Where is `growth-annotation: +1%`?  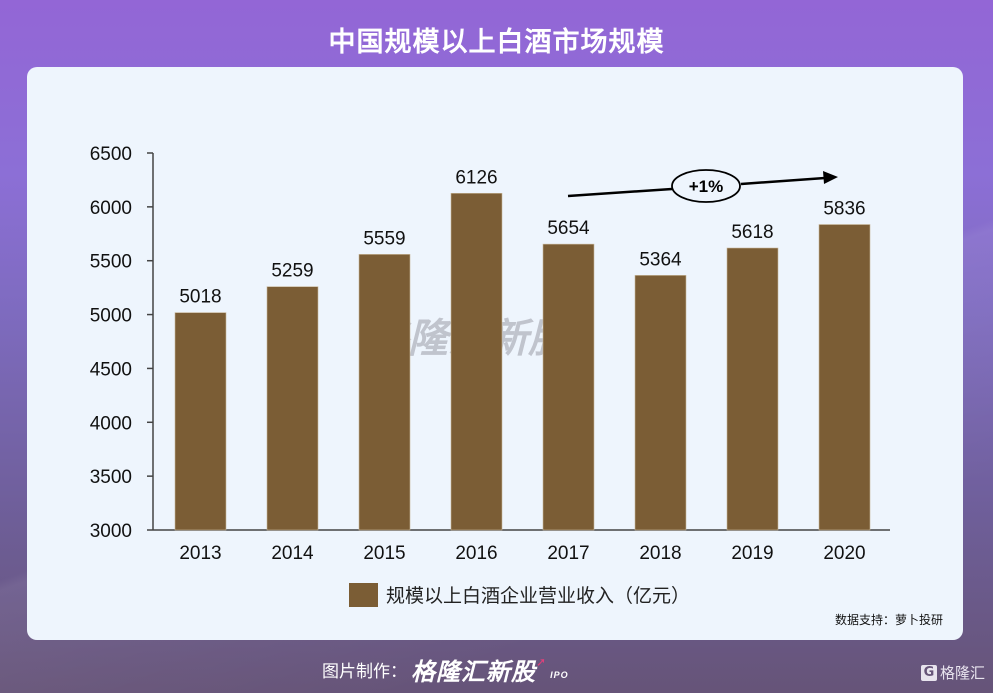
growth-annotation: +1% is located at coordinates (702, 186).